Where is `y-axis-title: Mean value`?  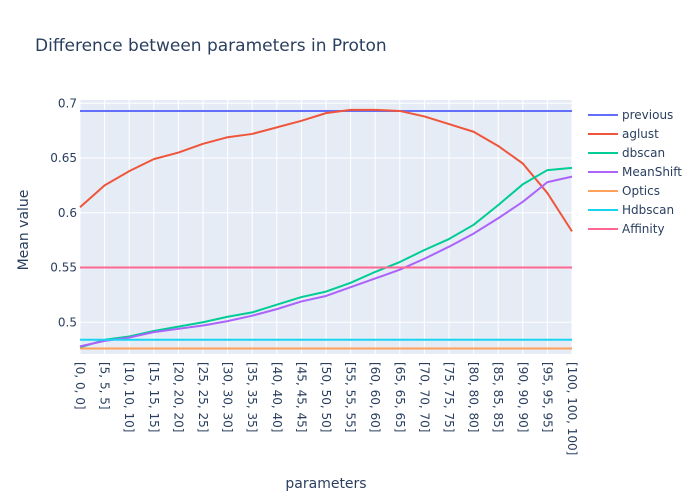
y-axis-title: Mean value is located at coordinates (24, 230).